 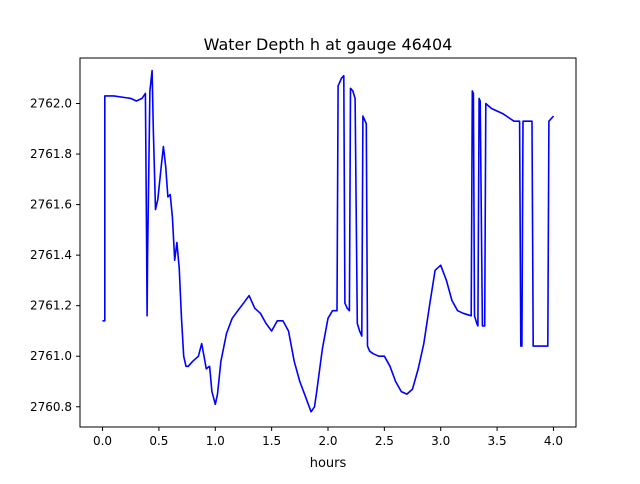 What do you see at coordinates (51, 407) in the screenshot?
I see `y-tick-label: 2760.8` at bounding box center [51, 407].